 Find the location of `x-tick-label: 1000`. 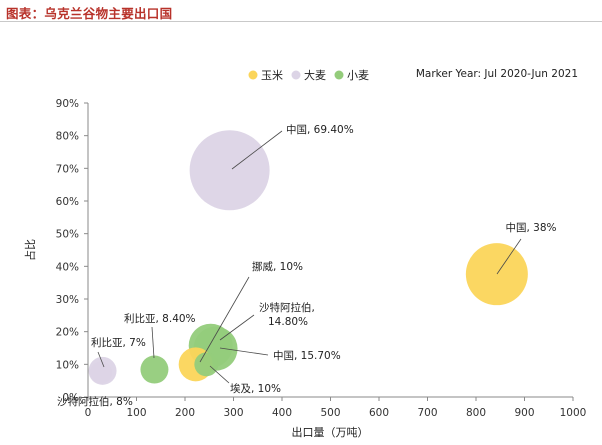

x-tick-label: 1000 is located at coordinates (573, 413).